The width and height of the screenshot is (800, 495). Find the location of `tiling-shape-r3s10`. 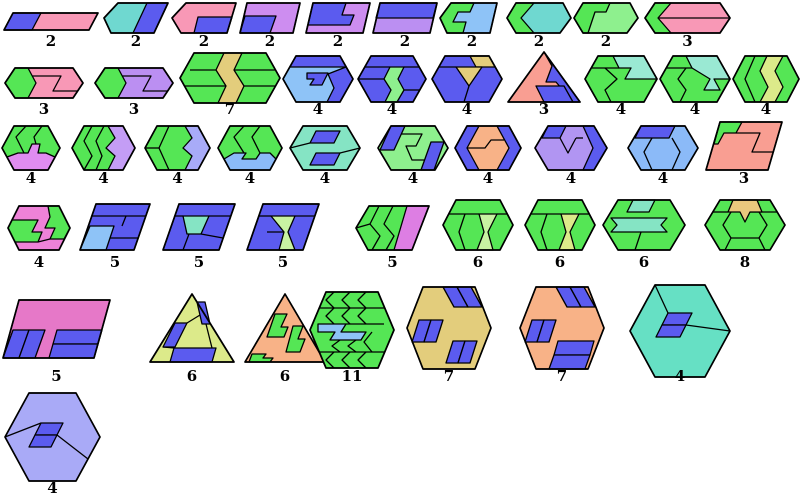

tiling-shape-r3s10 is located at coordinates (744, 146).